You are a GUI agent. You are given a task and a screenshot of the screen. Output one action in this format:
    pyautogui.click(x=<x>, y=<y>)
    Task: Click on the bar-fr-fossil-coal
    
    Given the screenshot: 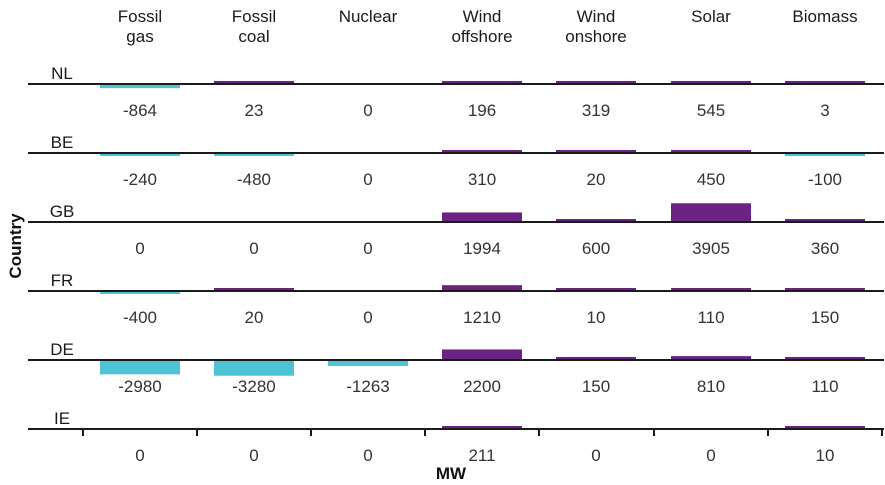 What is the action you would take?
    pyautogui.click(x=254, y=289)
    